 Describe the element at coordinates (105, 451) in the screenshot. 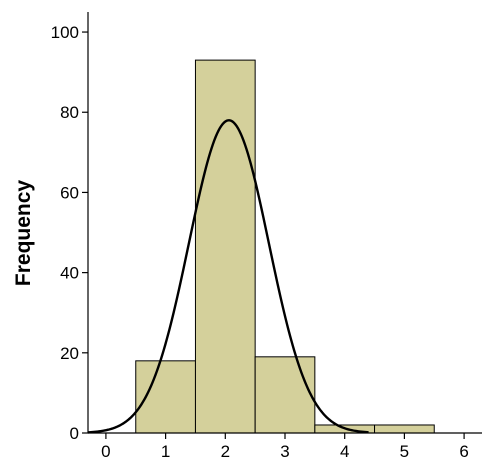

I see `x-tick-label: 0` at that location.